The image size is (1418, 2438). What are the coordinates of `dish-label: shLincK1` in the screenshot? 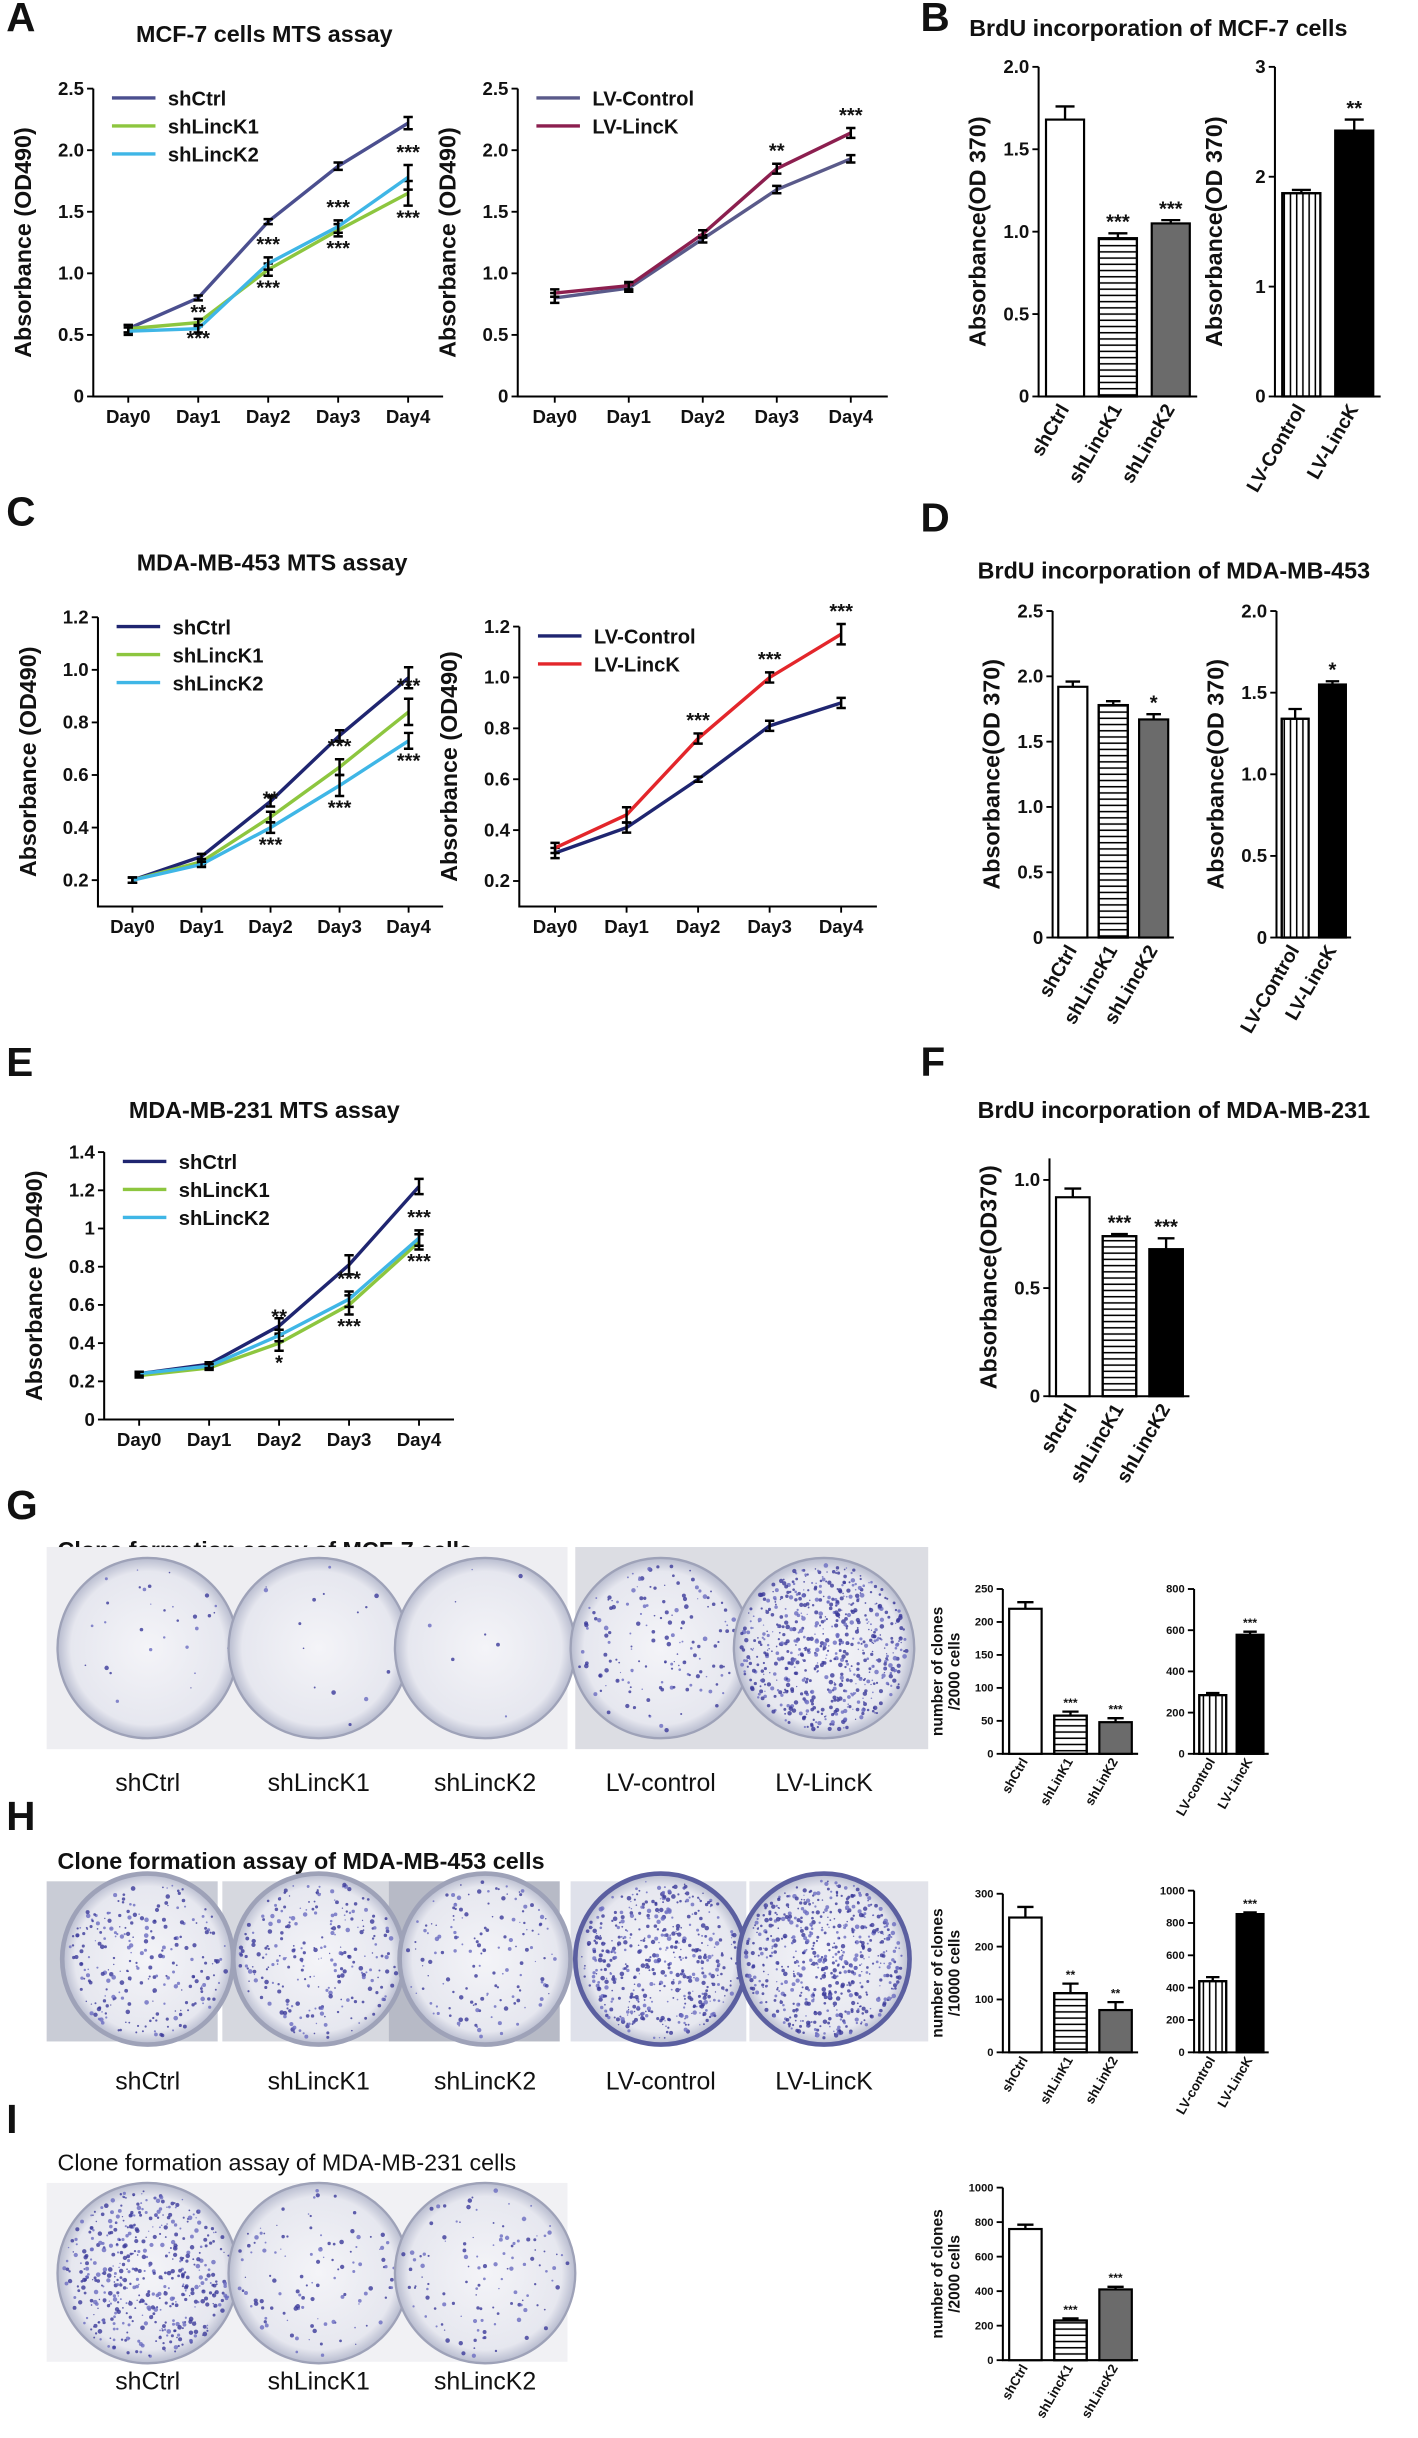 It's located at (319, 1783).